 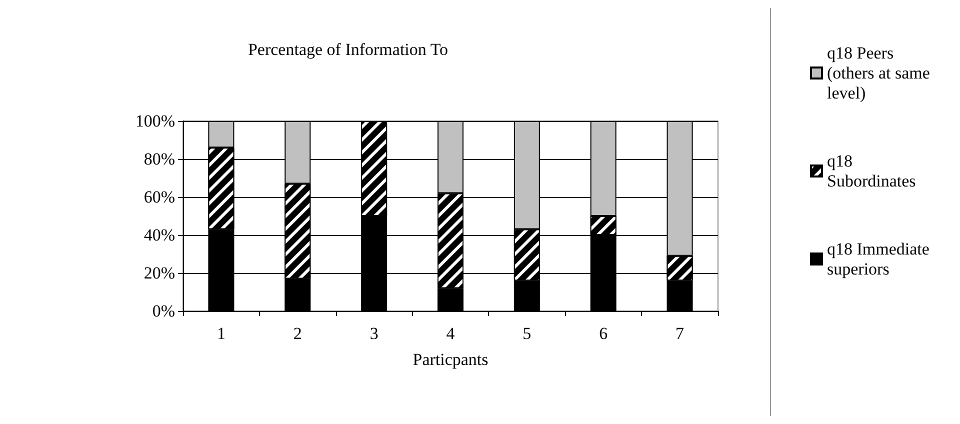 What do you see at coordinates (374, 333) in the screenshot?
I see `x-tick-label: 3` at bounding box center [374, 333].